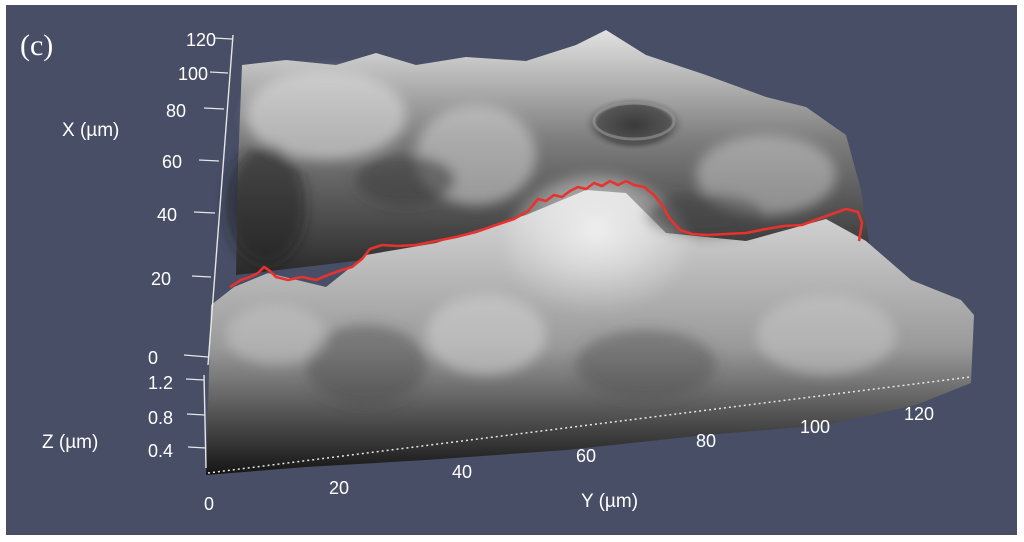 This screenshot has width=1024, height=542. Describe the element at coordinates (36, 45) in the screenshot. I see `panel-label: (c)` at that location.